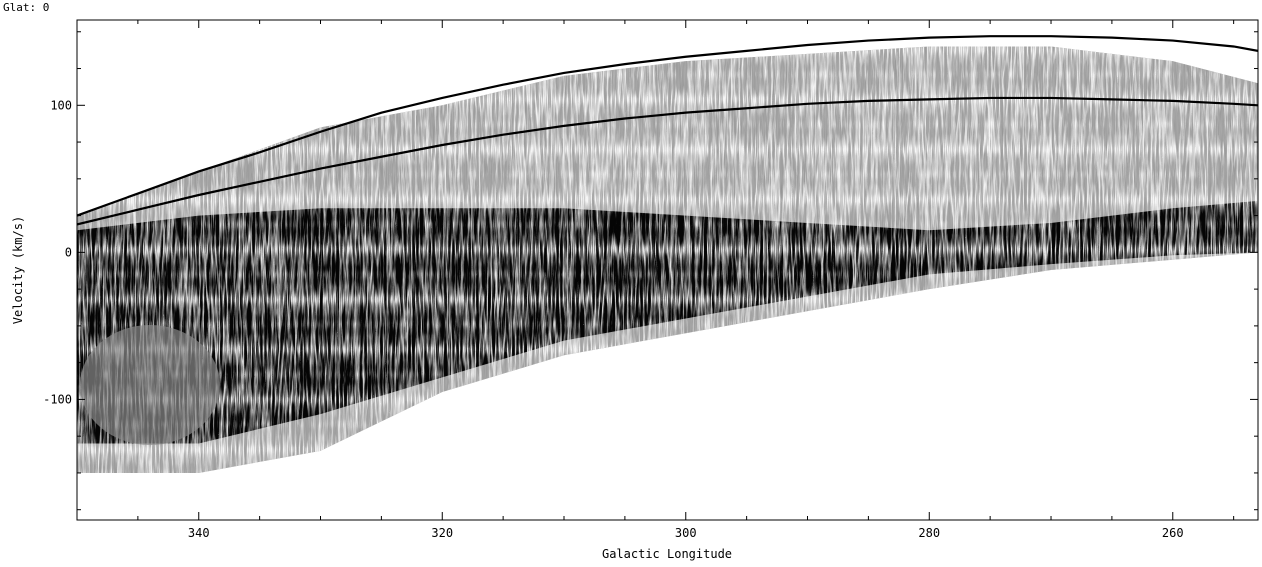  I want to click on x-tick-label: 280, so click(929, 533).